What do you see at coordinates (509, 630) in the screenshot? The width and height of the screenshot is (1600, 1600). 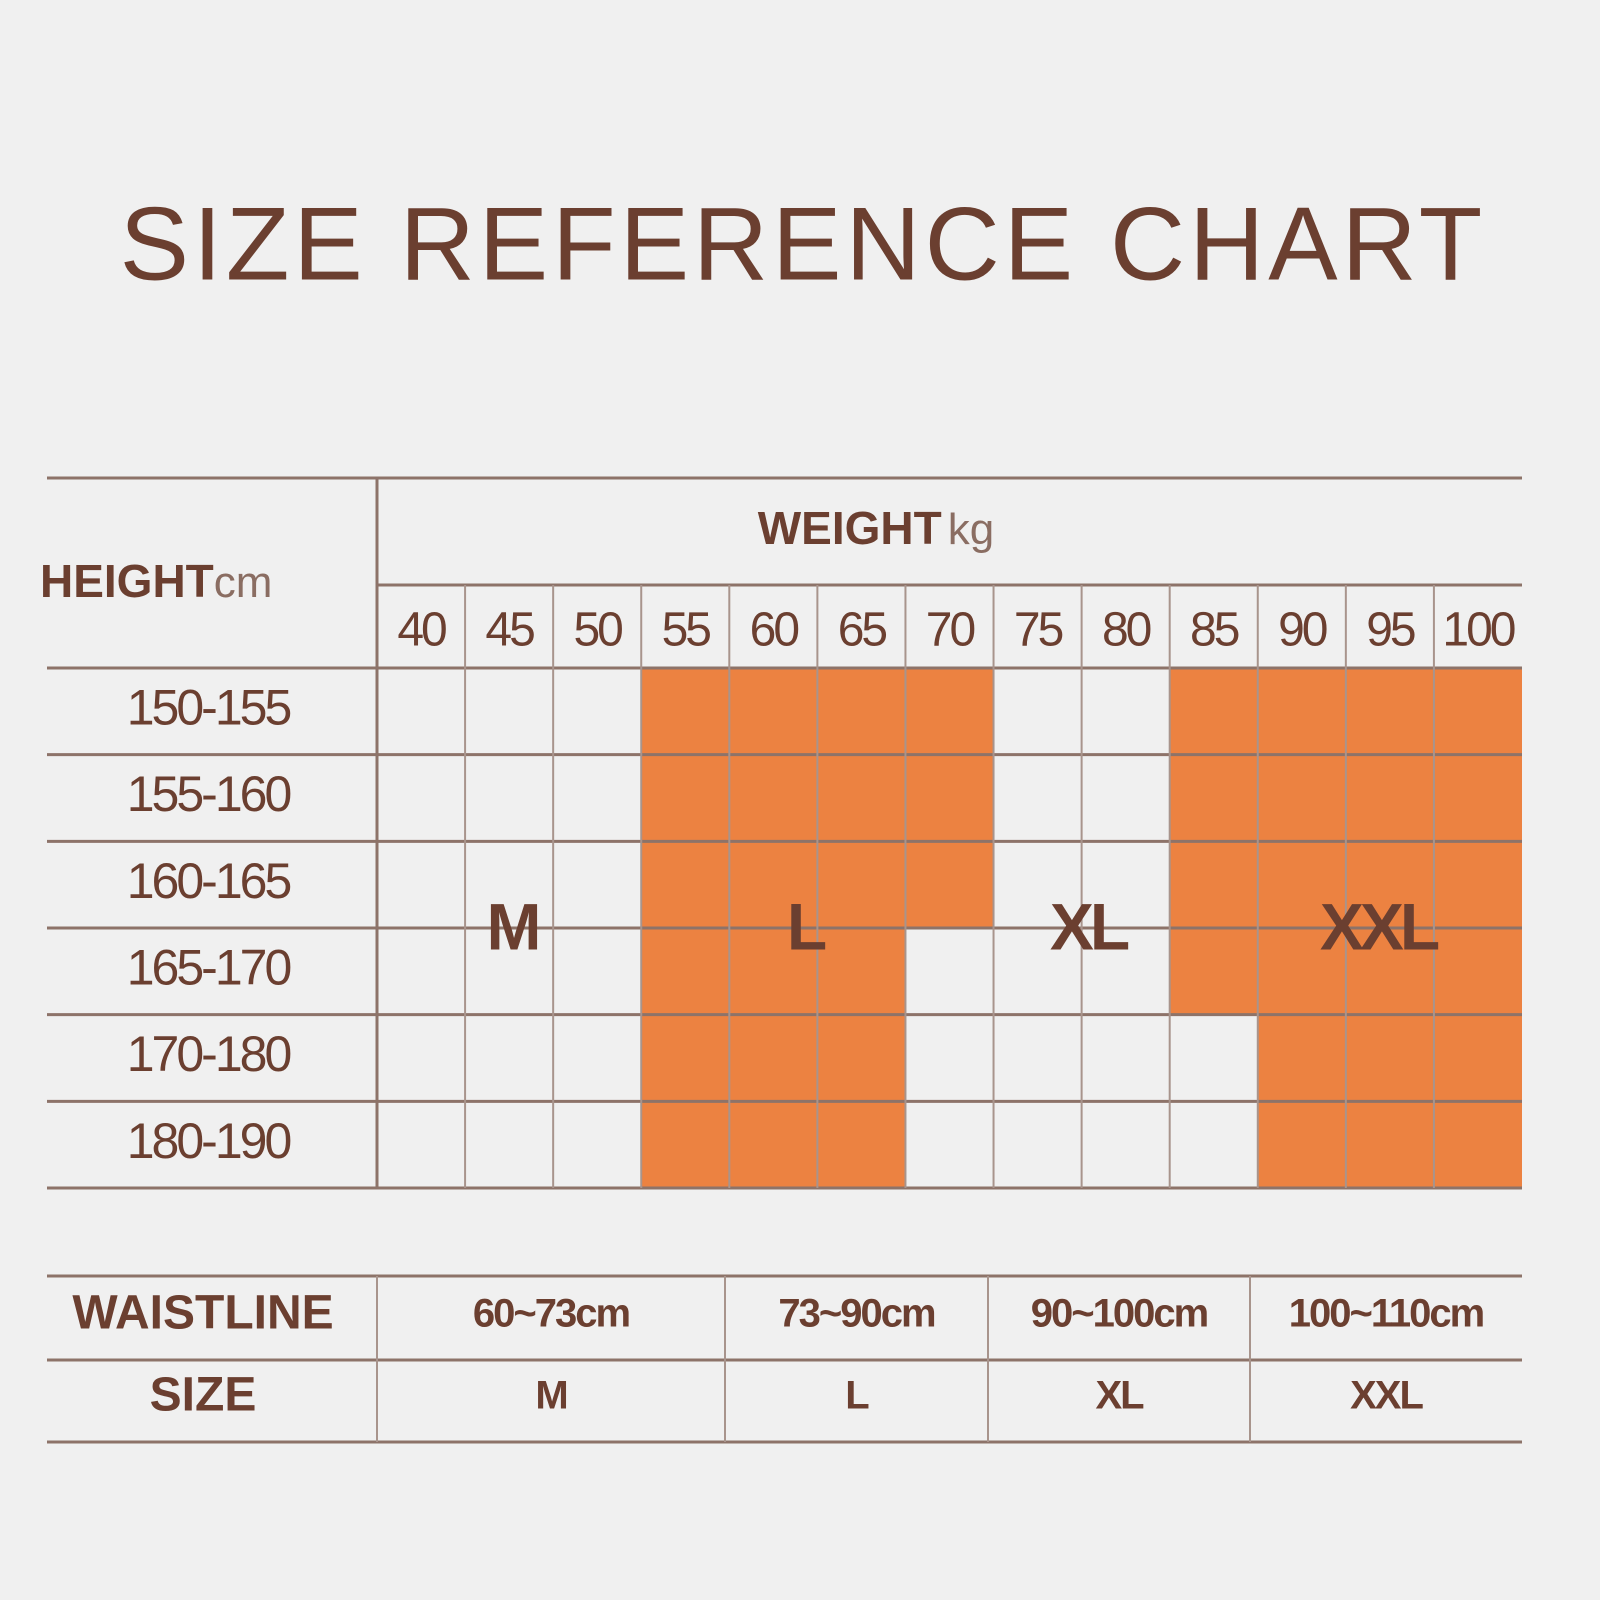 I see `weight-value: 45` at bounding box center [509, 630].